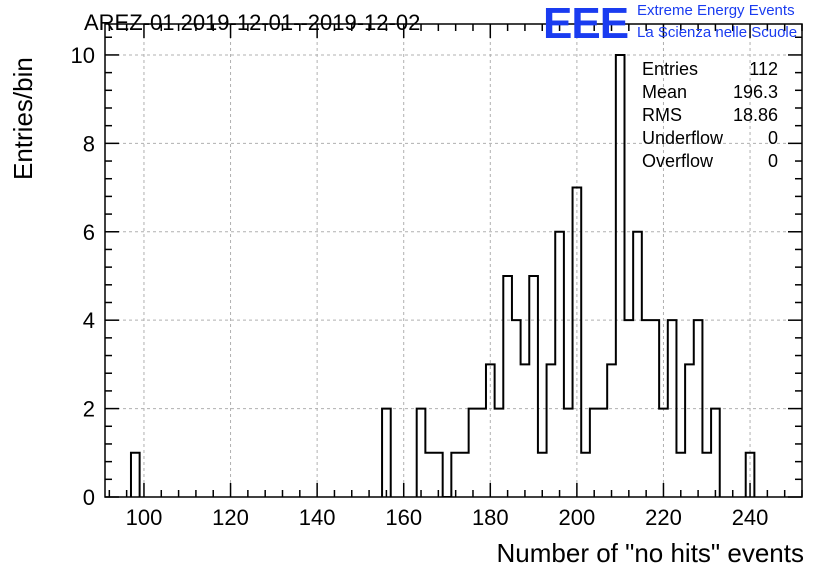  I want to click on stat-mean: Mean 196.3, so click(710, 92).